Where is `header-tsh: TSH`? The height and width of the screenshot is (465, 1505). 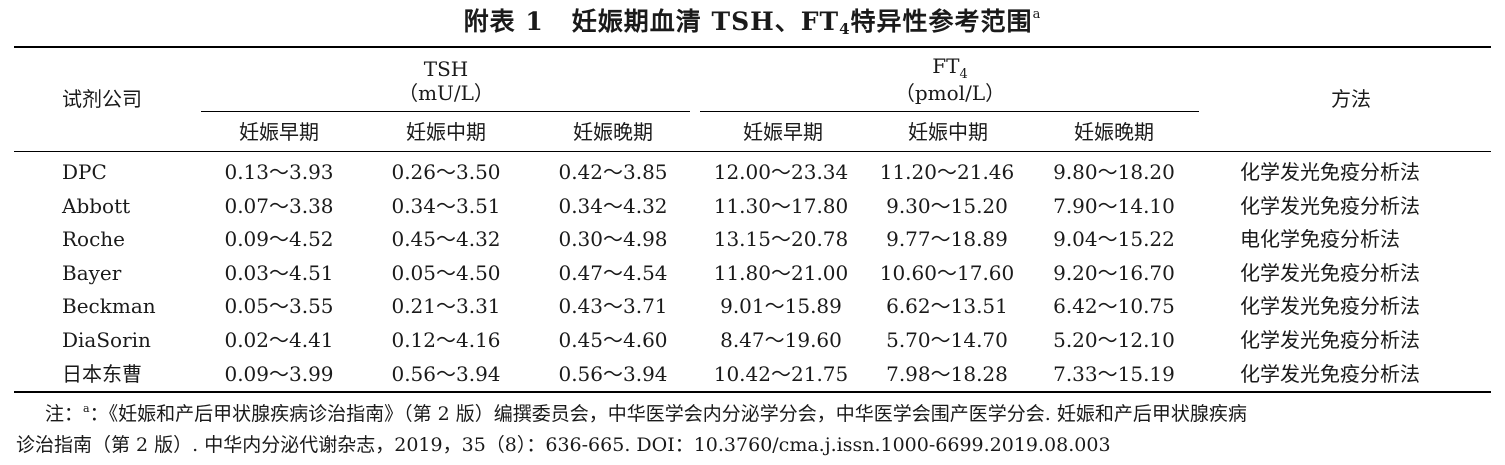 header-tsh: TSH is located at coordinates (446, 69).